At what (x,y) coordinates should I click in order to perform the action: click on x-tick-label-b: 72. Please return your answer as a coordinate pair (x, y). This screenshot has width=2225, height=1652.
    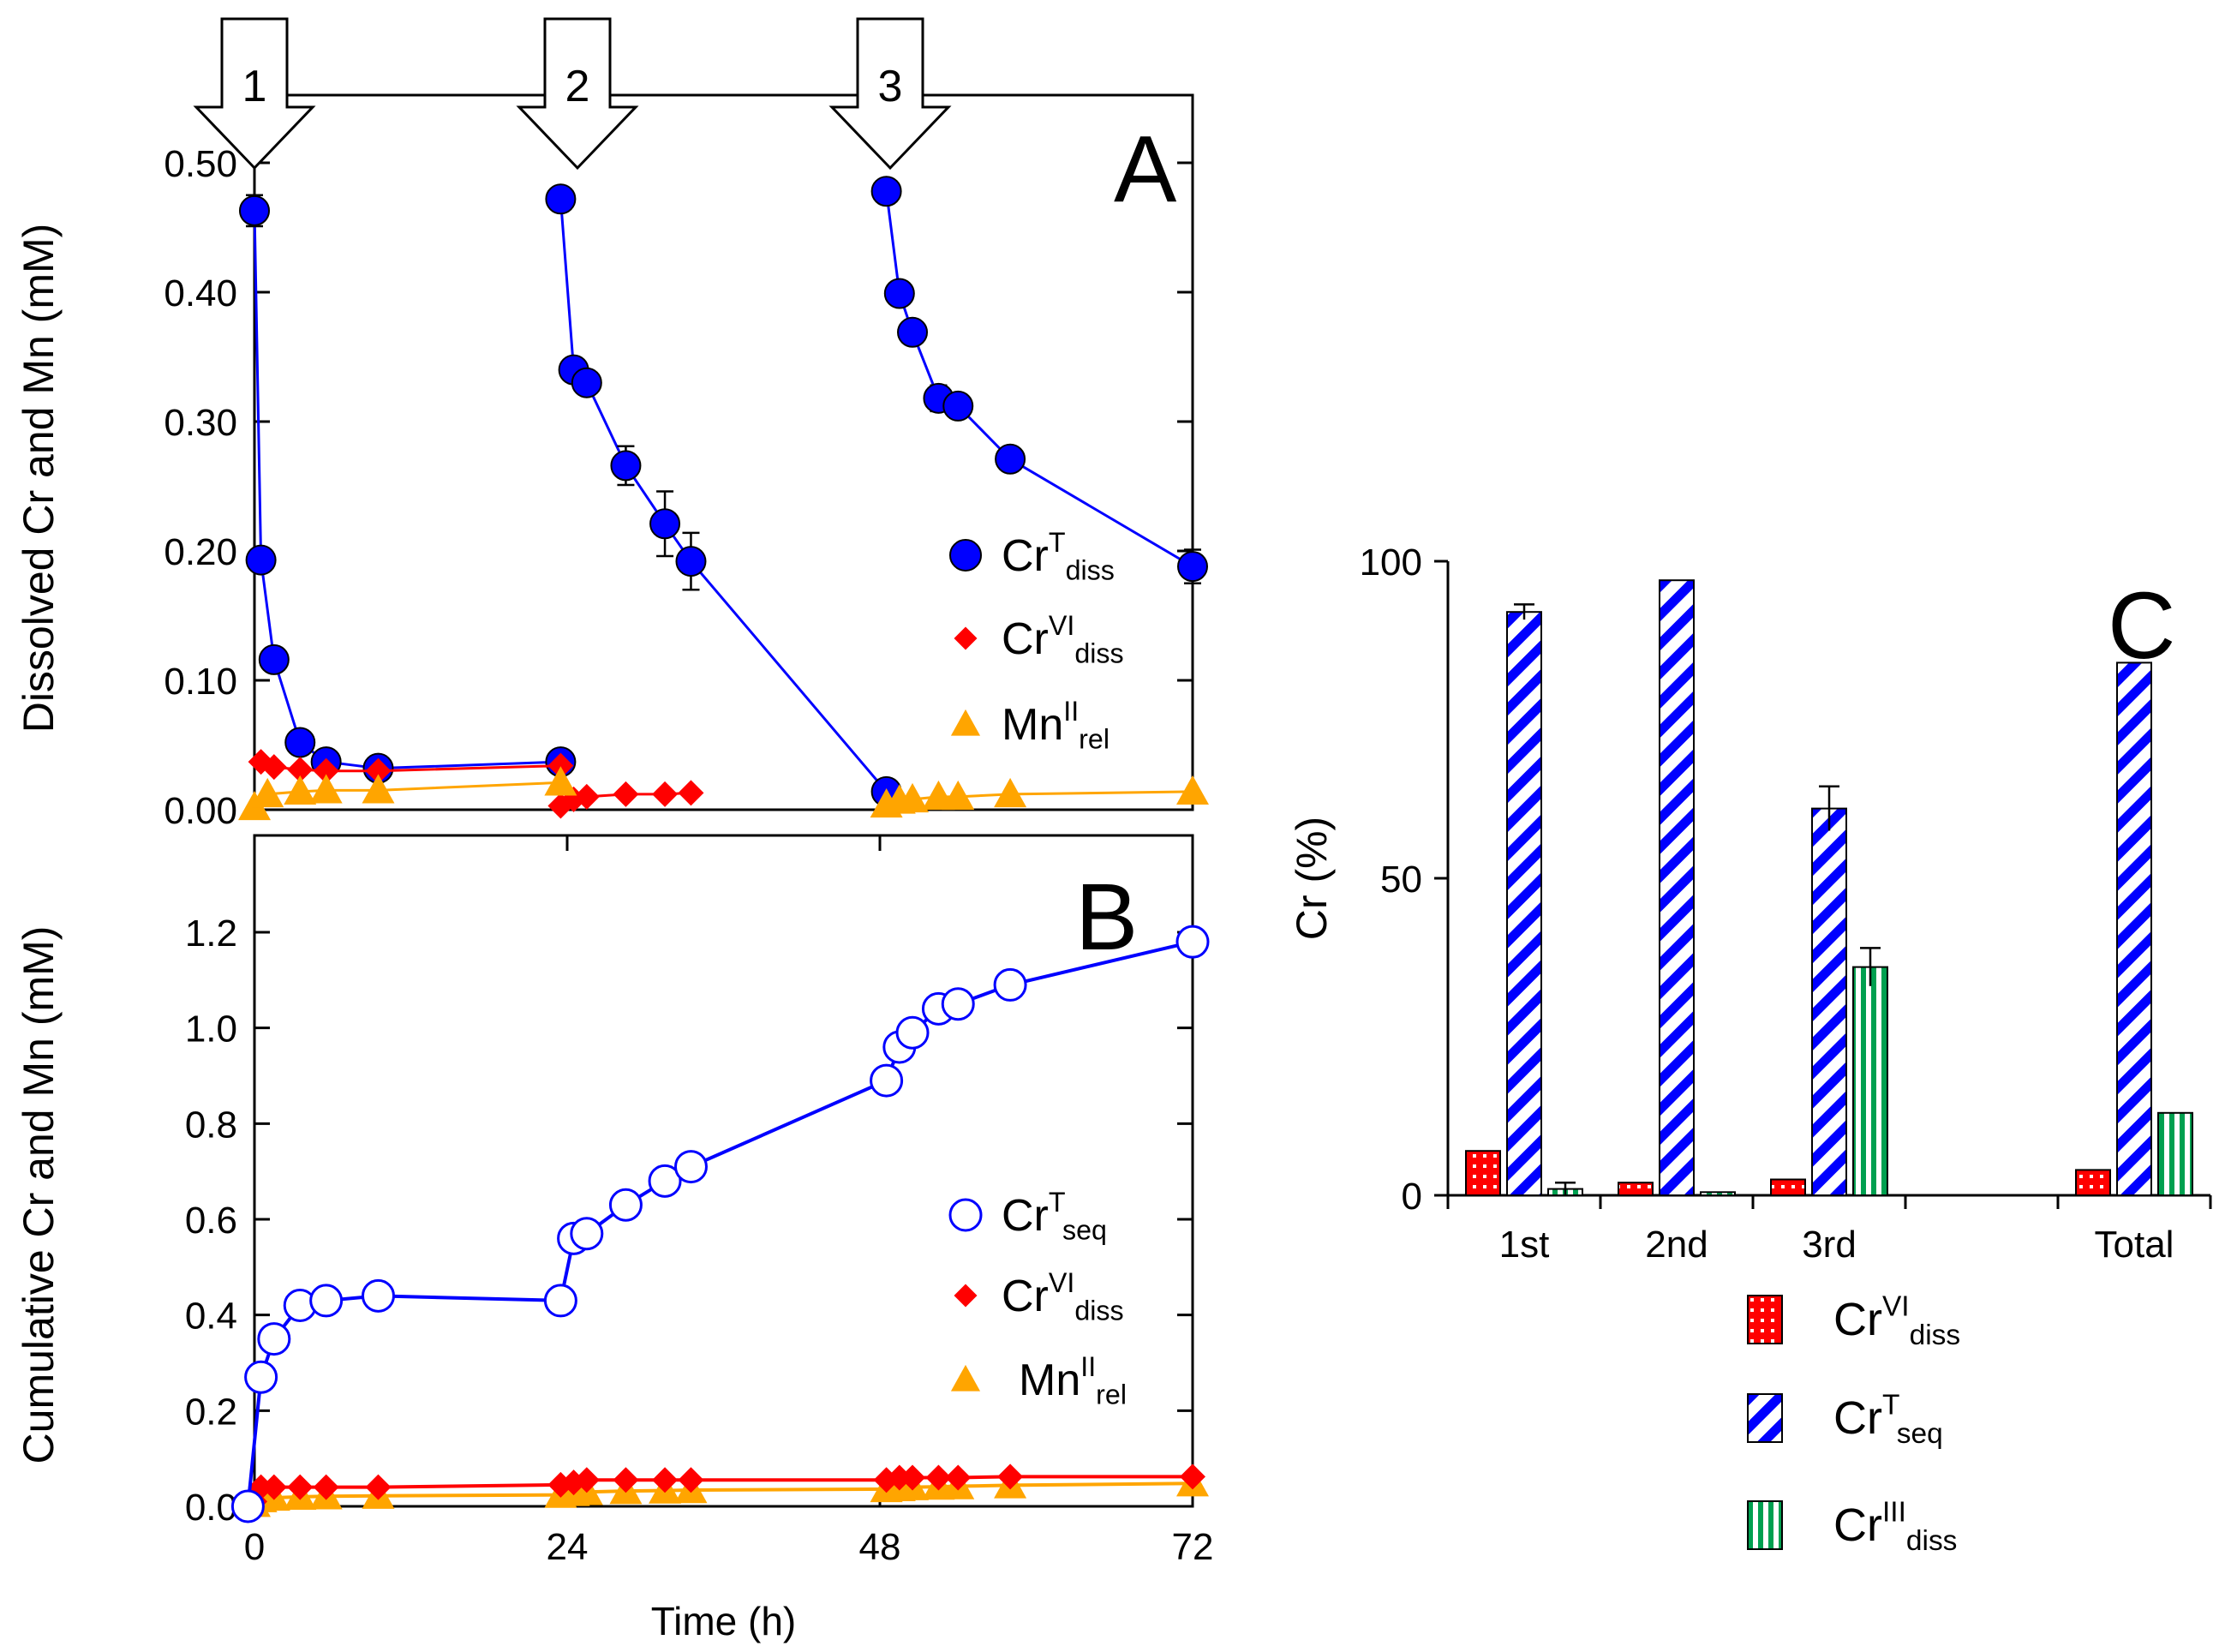
    Looking at the image, I should click on (1193, 1547).